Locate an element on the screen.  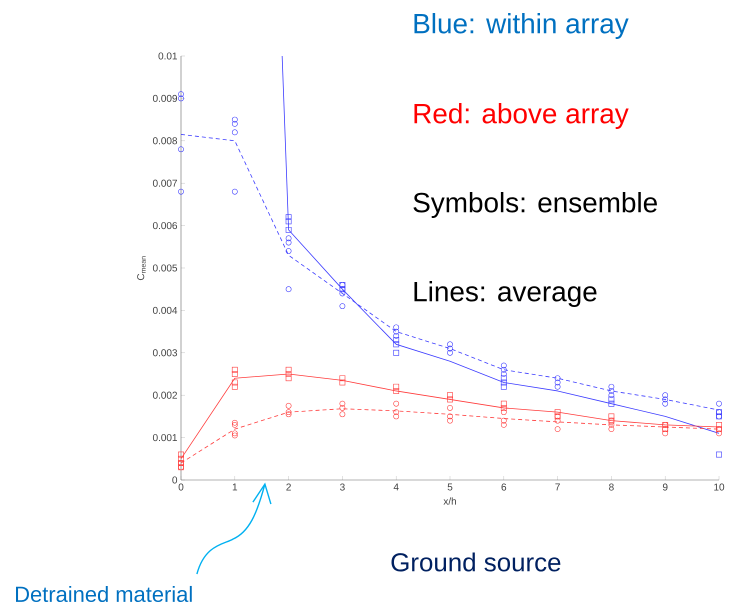
y-tick-label: 0.003 is located at coordinates (165, 352).